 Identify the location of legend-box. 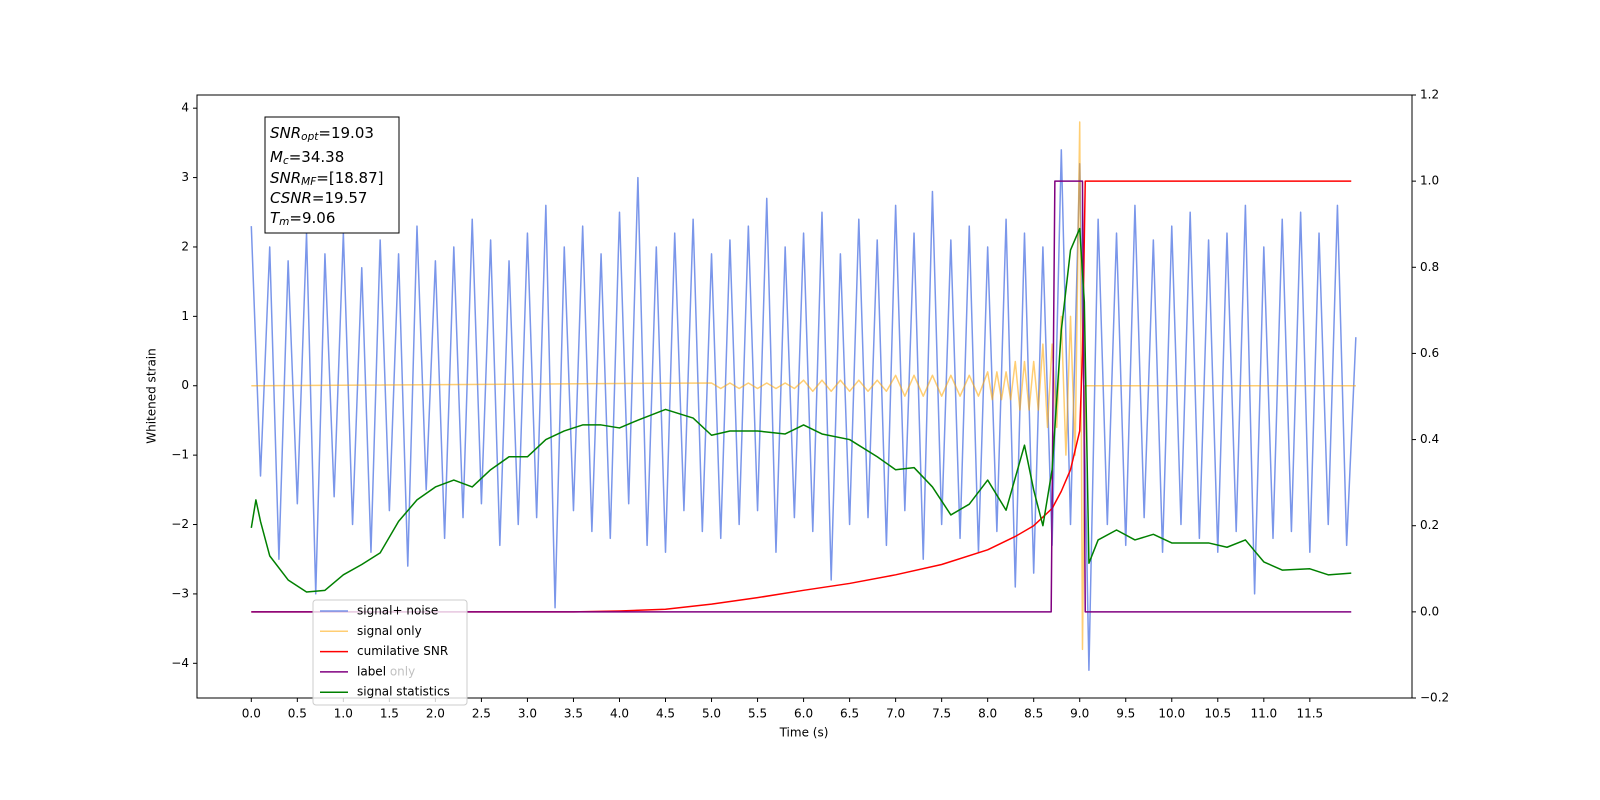
(390, 652).